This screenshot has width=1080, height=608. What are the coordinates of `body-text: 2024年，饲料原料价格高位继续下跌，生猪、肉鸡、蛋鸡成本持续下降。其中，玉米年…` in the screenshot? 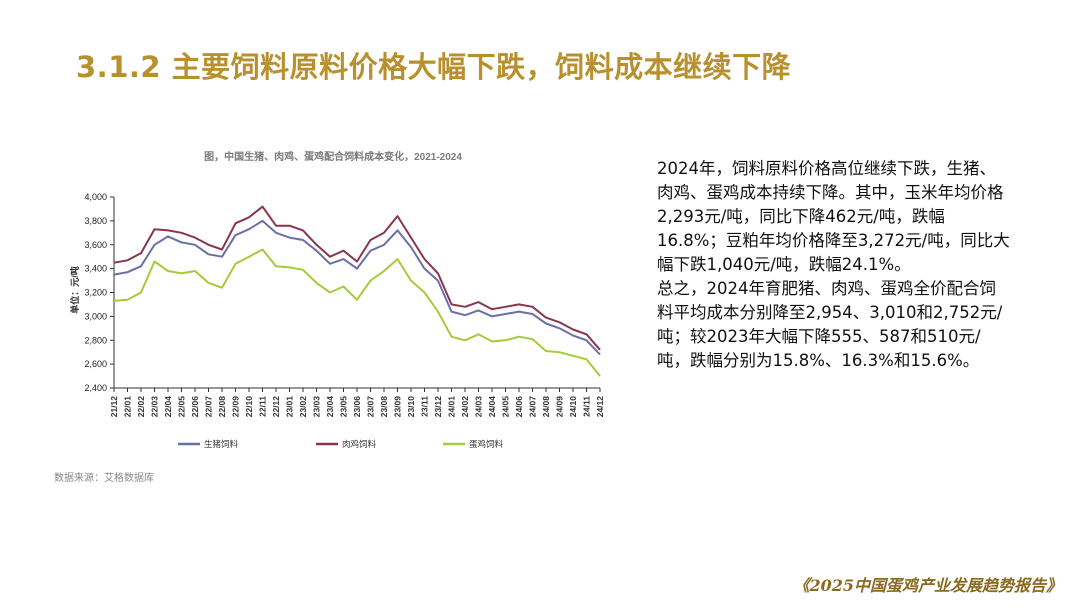 It's located at (834, 265).